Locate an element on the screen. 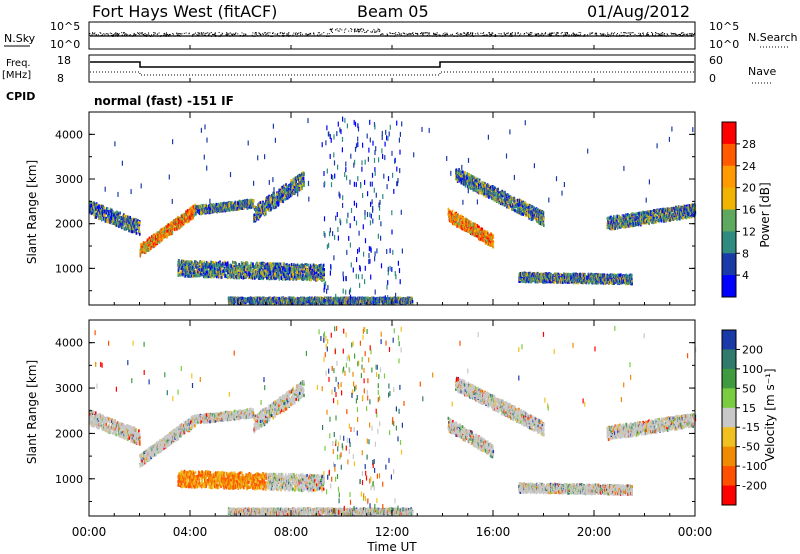 This screenshot has height=554, width=800. cpid-label: CPID is located at coordinates (20, 96).